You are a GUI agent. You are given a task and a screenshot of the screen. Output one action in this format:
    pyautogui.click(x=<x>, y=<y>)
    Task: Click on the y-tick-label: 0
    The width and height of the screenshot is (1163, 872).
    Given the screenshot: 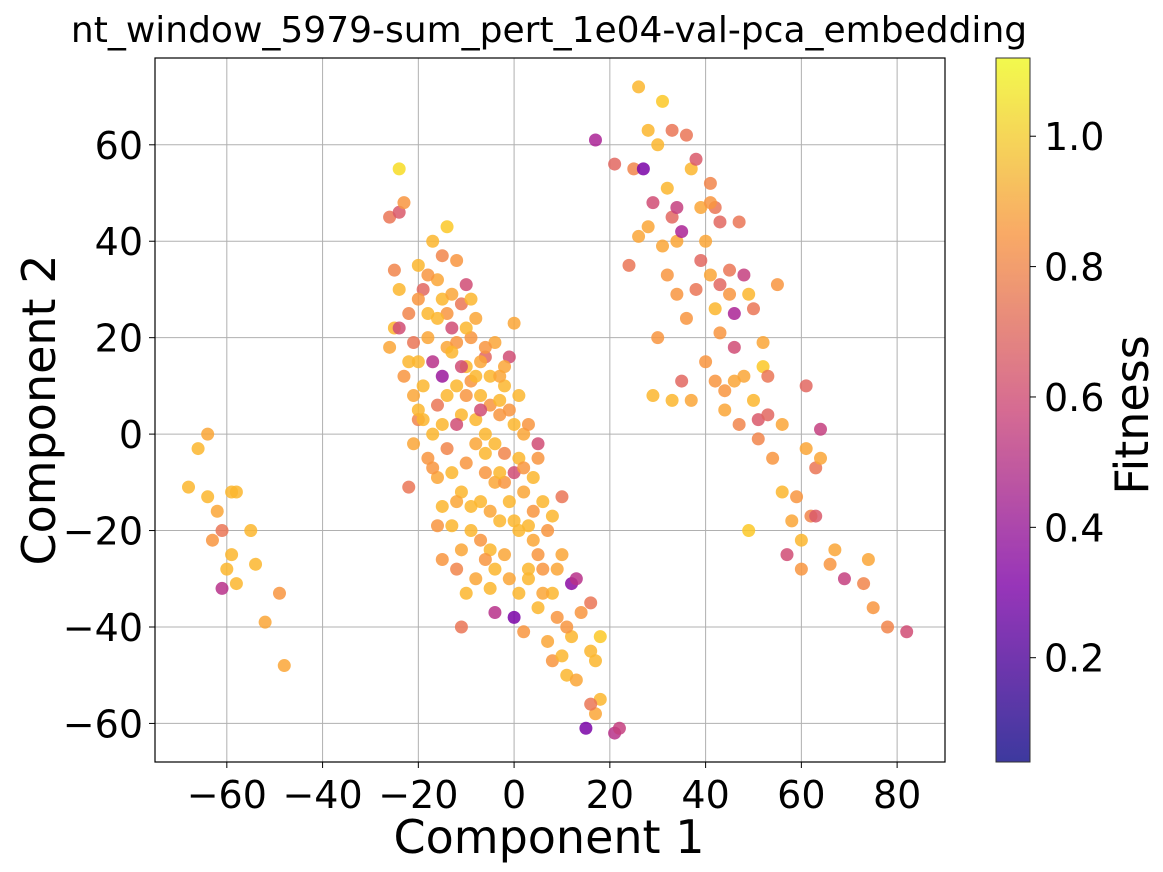 What is the action you would take?
    pyautogui.click(x=131, y=435)
    